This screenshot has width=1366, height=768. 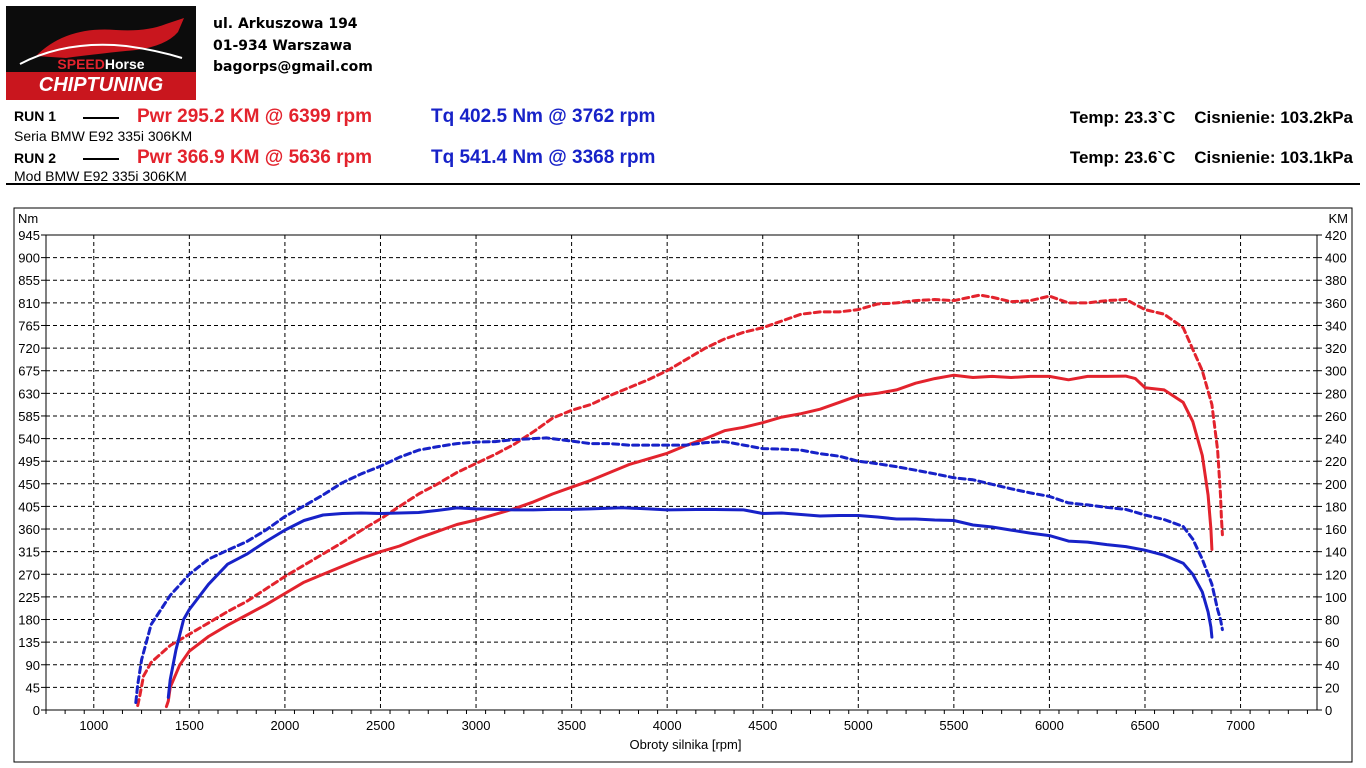 I want to click on x-axis-title: Obroty silnika [rpm], so click(x=686, y=744).